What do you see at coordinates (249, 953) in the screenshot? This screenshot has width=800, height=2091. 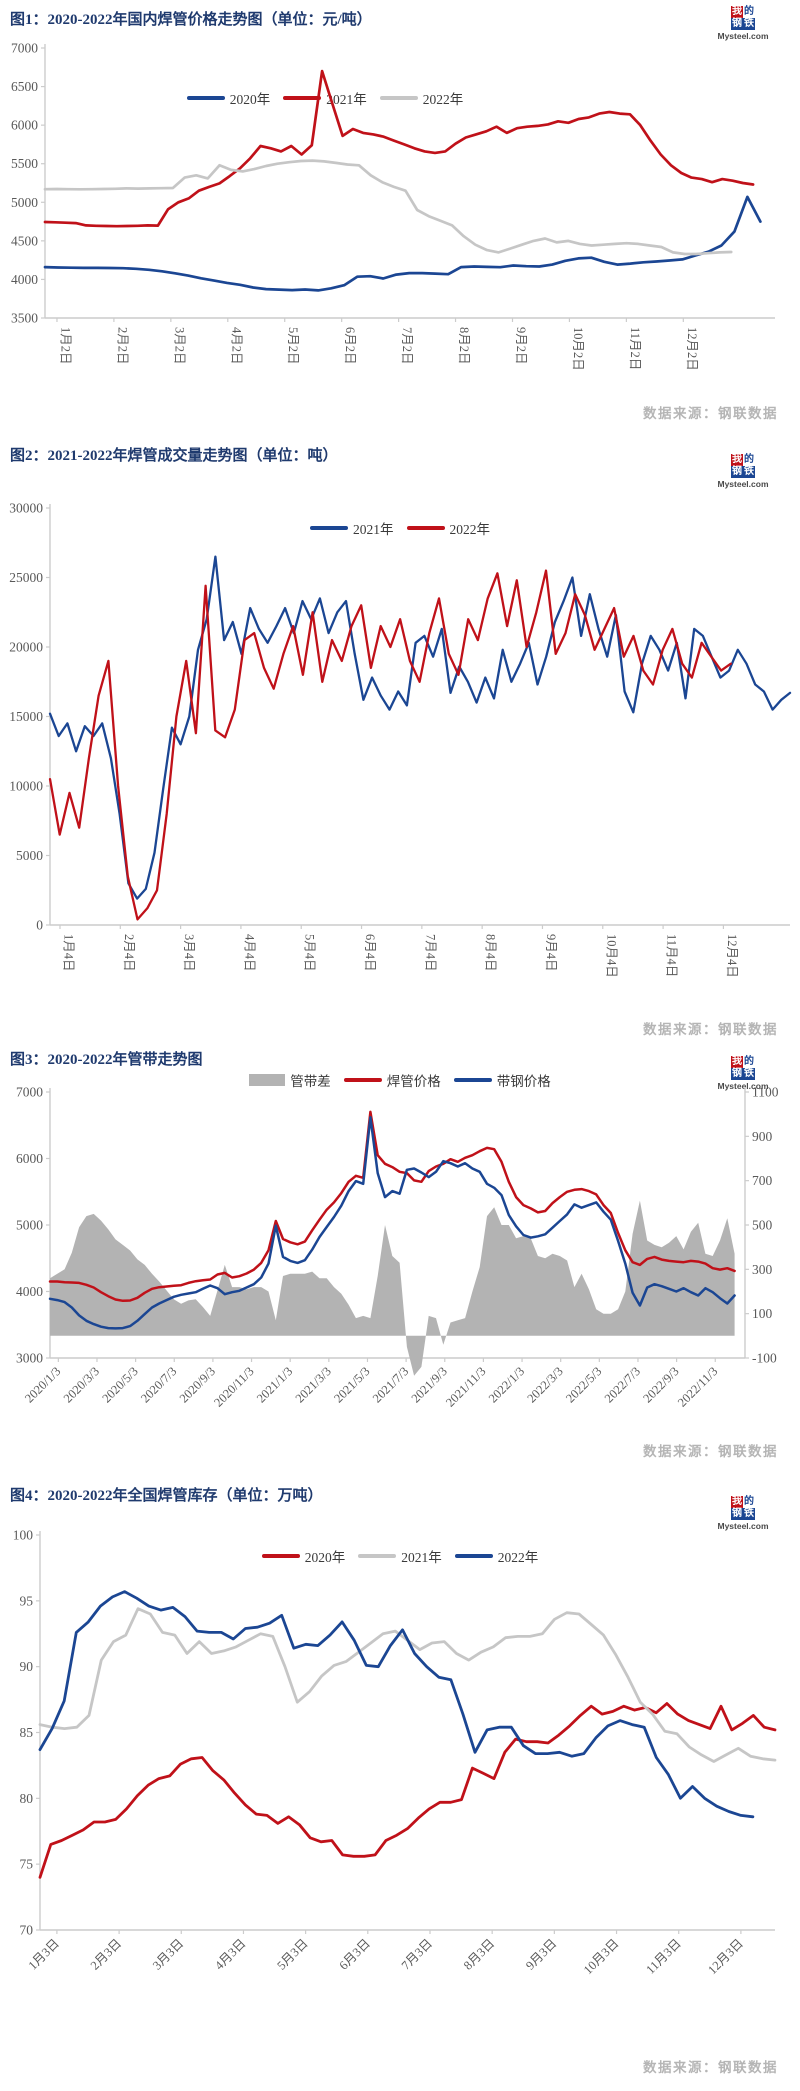 I see `svg-text: 4月4日` at bounding box center [249, 953].